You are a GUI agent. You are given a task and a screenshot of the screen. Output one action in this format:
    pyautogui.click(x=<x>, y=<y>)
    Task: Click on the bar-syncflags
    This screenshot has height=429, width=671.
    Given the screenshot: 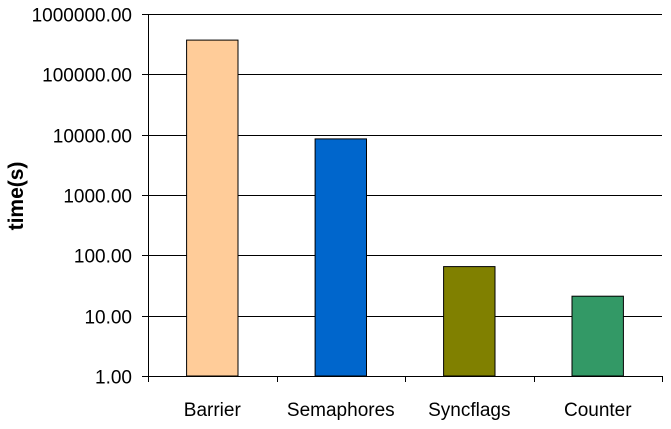 What is the action you would take?
    pyautogui.click(x=469, y=321)
    